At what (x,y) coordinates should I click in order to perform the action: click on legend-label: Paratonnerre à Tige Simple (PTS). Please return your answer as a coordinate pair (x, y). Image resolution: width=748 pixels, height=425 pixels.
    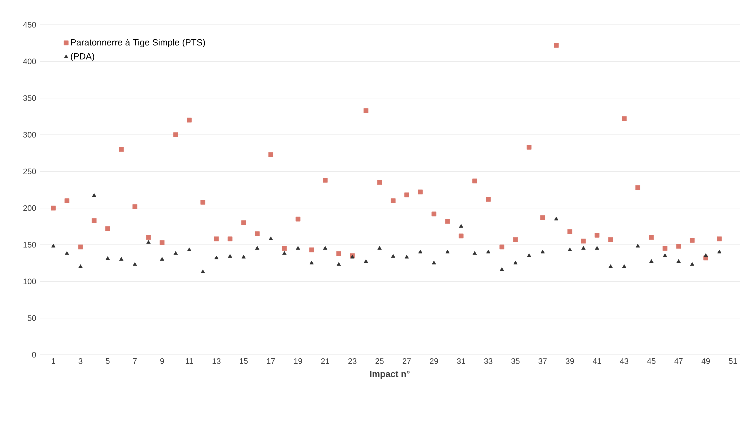
    Looking at the image, I should click on (138, 43).